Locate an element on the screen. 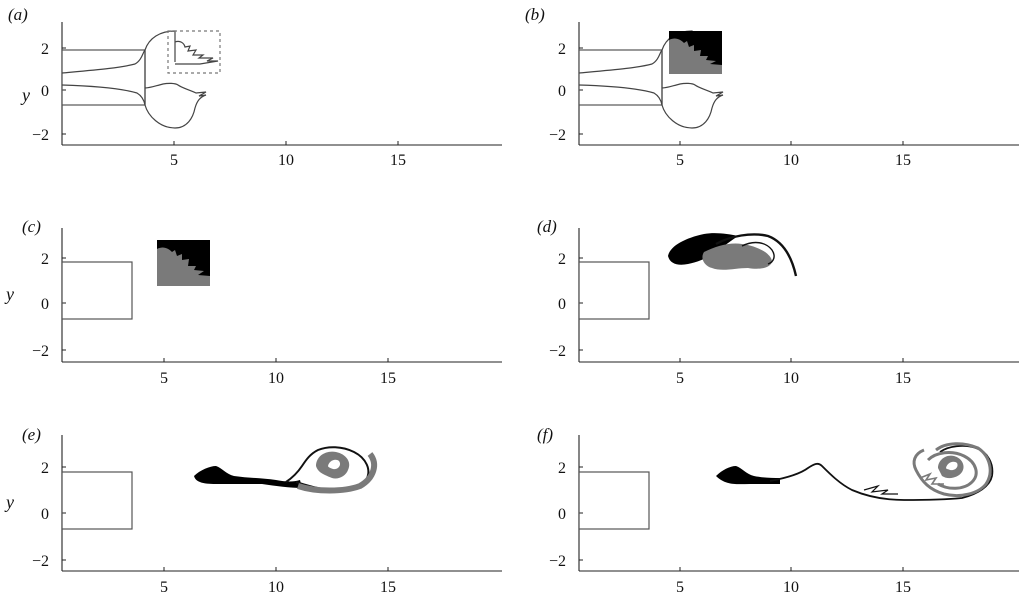 The image size is (1025, 599). spiral-grey-outer-f is located at coordinates (952, 470).